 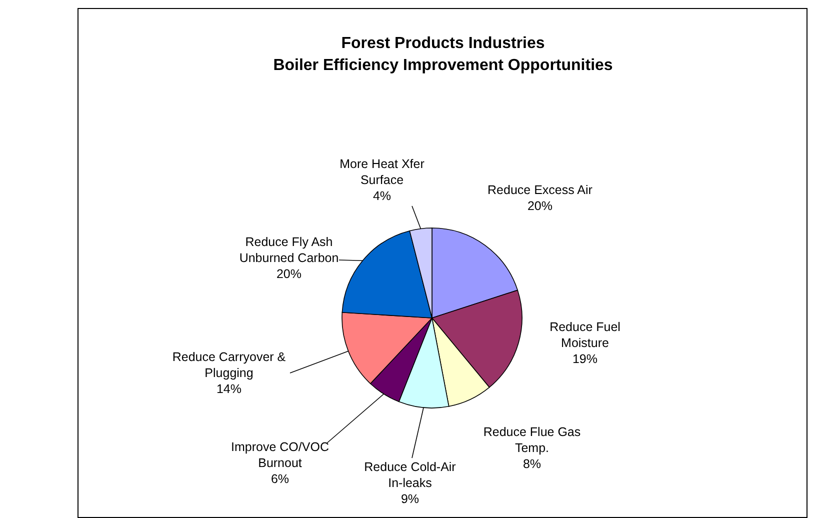 I want to click on slice-label: Reduce Fly Ash Unburned Carbon, so click(x=289, y=250).